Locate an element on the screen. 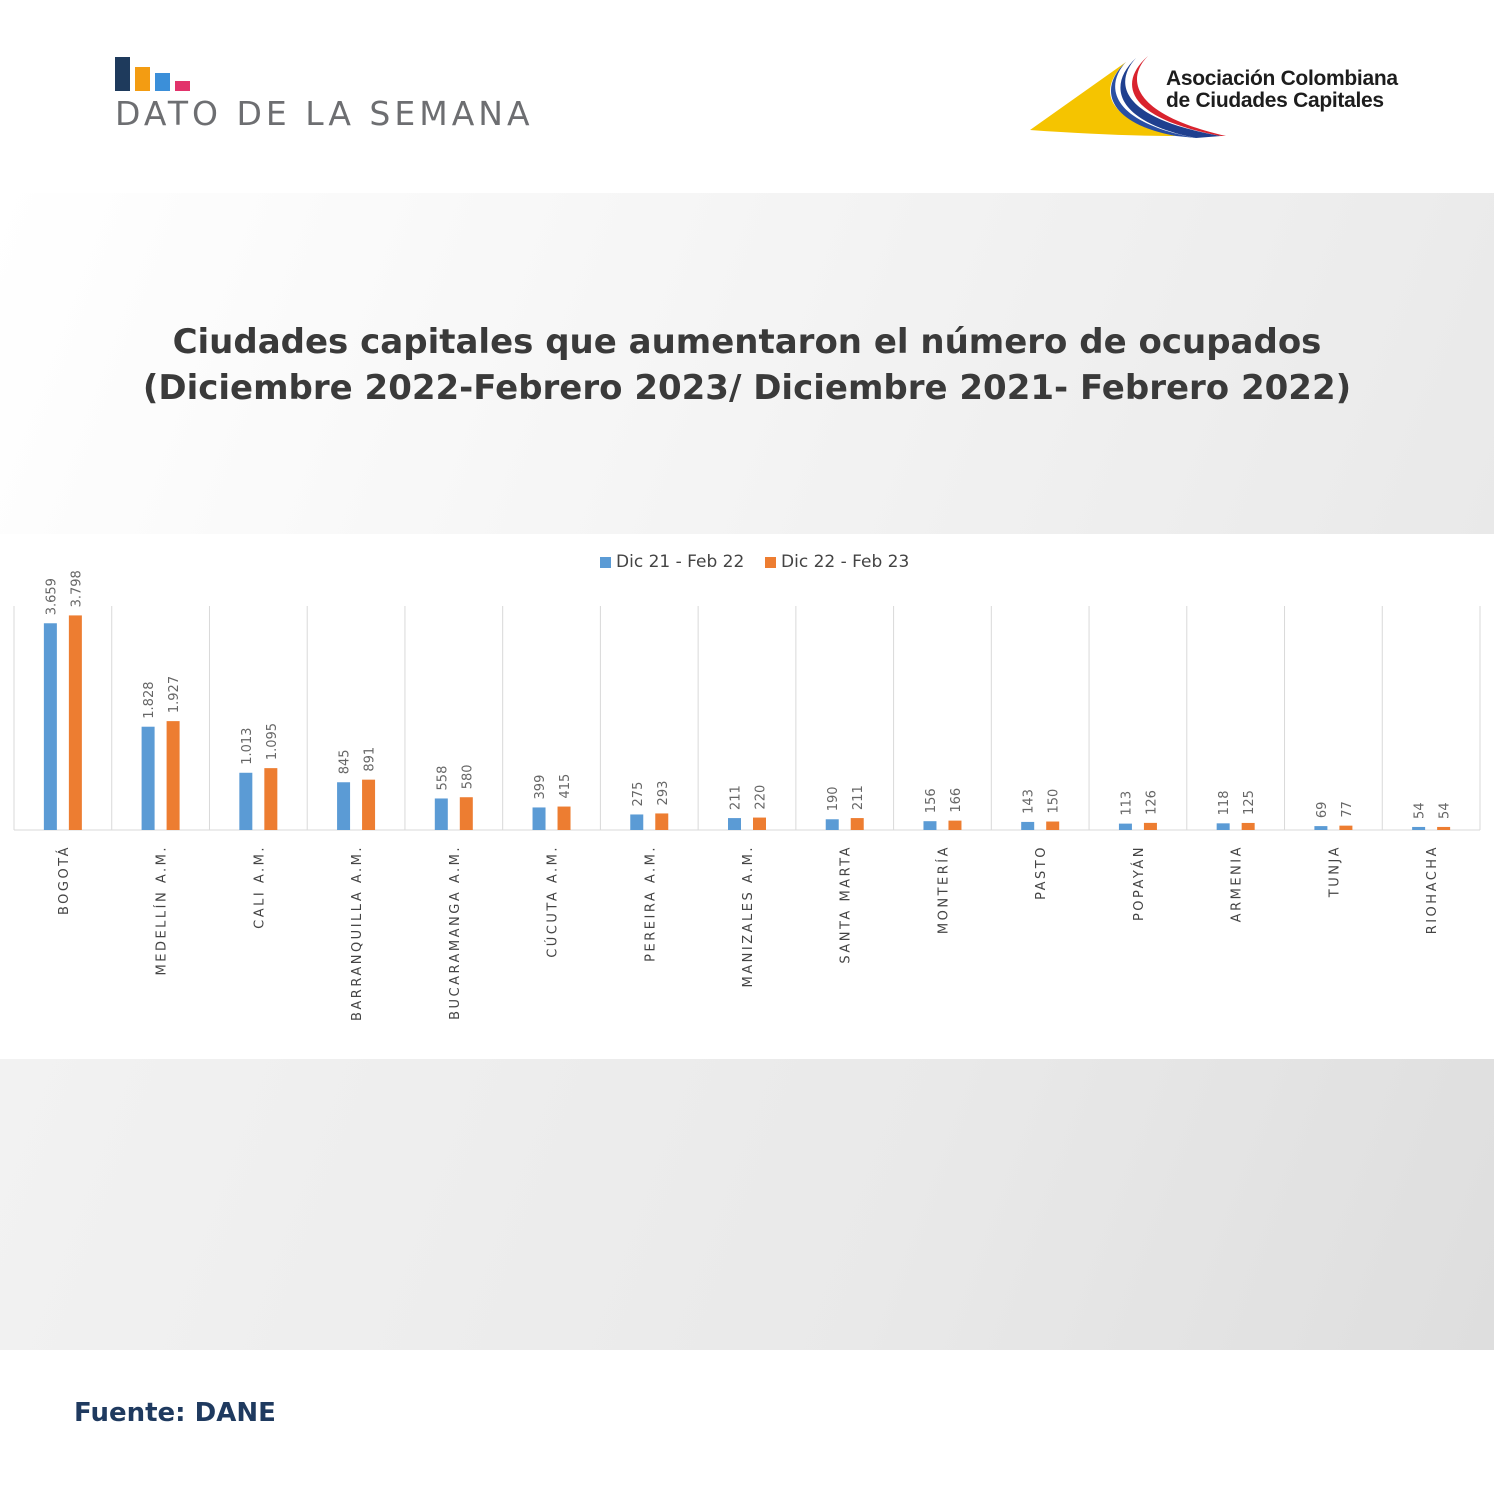  data-label: 77 is located at coordinates (1347, 809).